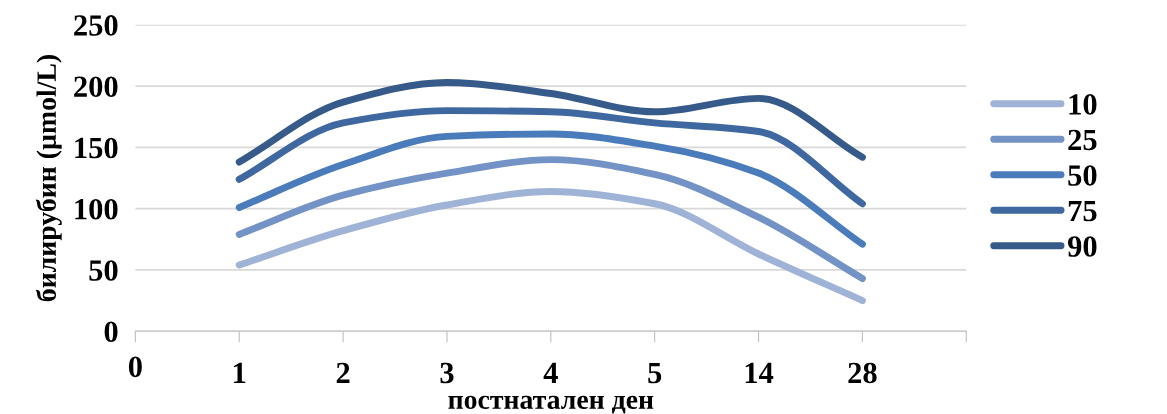 This screenshot has width=1167, height=414. What do you see at coordinates (862, 373) in the screenshot?
I see `x-tick-label: 28` at bounding box center [862, 373].